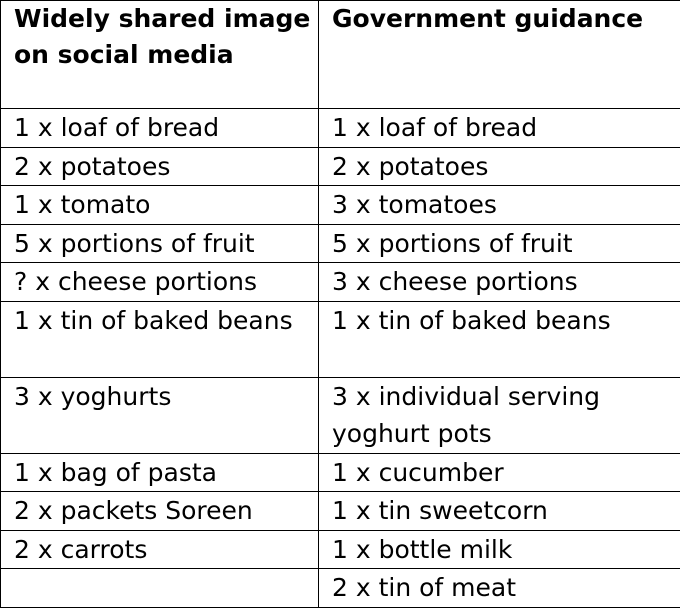 Image resolution: width=680 pixels, height=608 pixels. I want to click on government-guidance-cell: 1 x tin sweetcorn, so click(499, 511).